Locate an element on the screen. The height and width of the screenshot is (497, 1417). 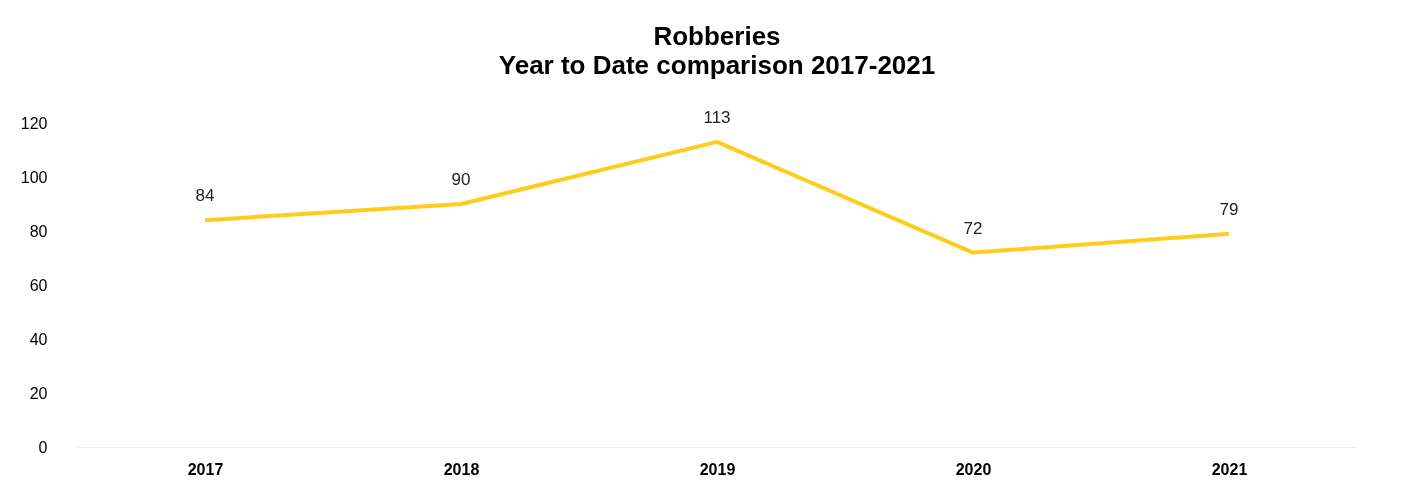
x-tick-label: 2017 is located at coordinates (205, 469).